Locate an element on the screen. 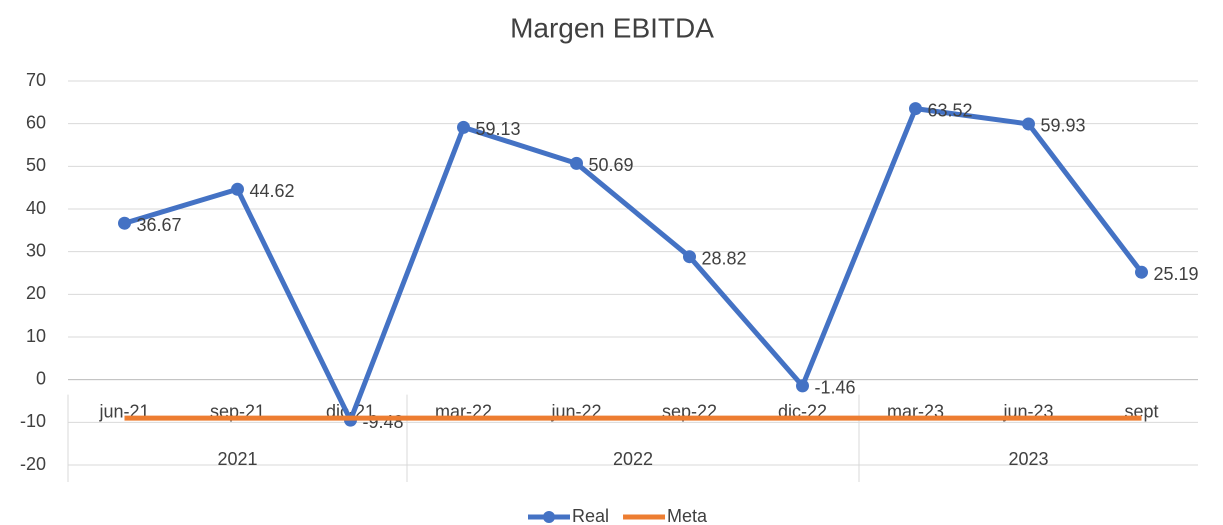 The image size is (1223, 525). data-label: 50.69 is located at coordinates (611, 165).